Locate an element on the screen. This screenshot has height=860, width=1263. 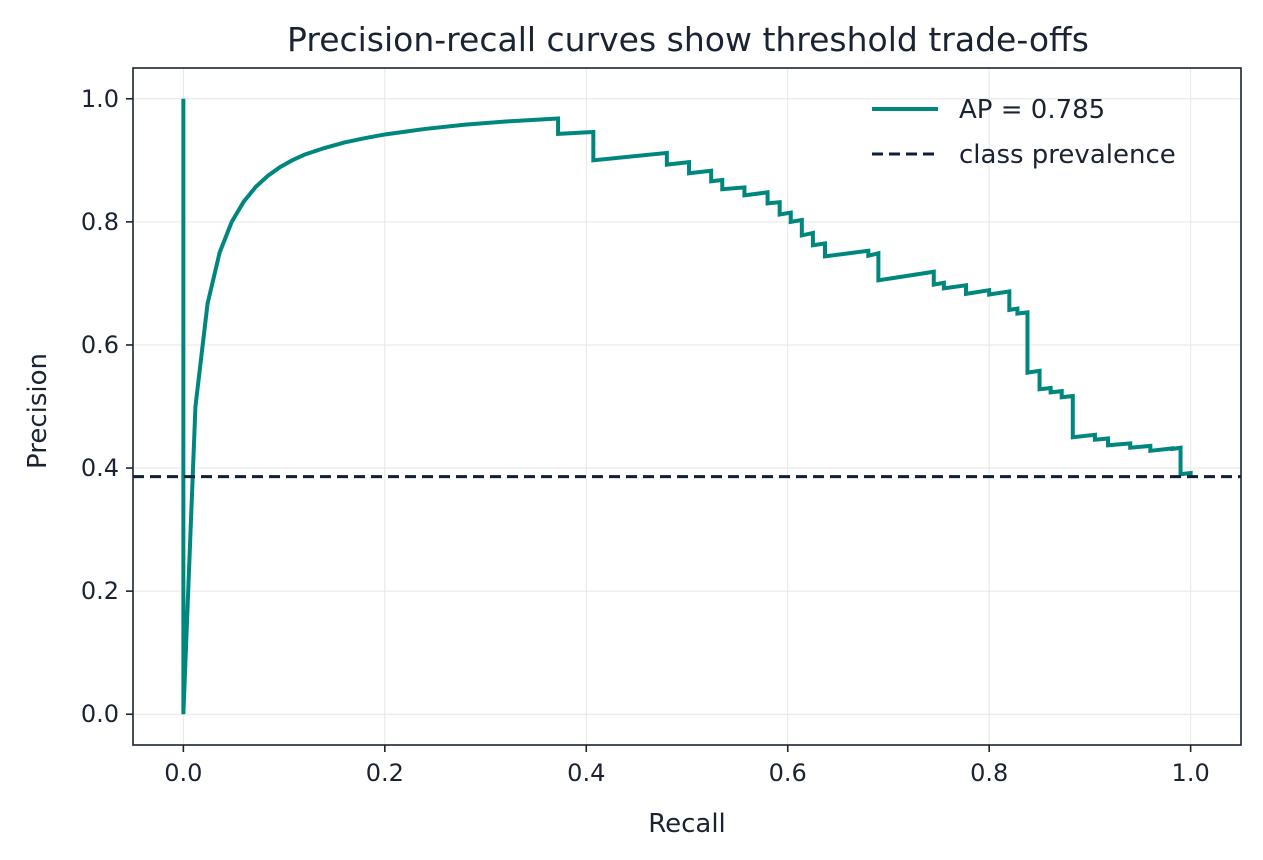
y-tick-label-0: 0.0 is located at coordinates (100, 714).